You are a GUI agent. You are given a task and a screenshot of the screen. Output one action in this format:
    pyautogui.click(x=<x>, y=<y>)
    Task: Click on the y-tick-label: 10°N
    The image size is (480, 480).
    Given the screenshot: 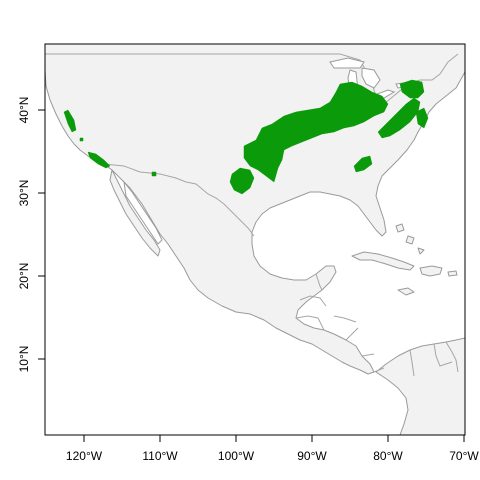 What is the action you would take?
    pyautogui.click(x=24, y=359)
    